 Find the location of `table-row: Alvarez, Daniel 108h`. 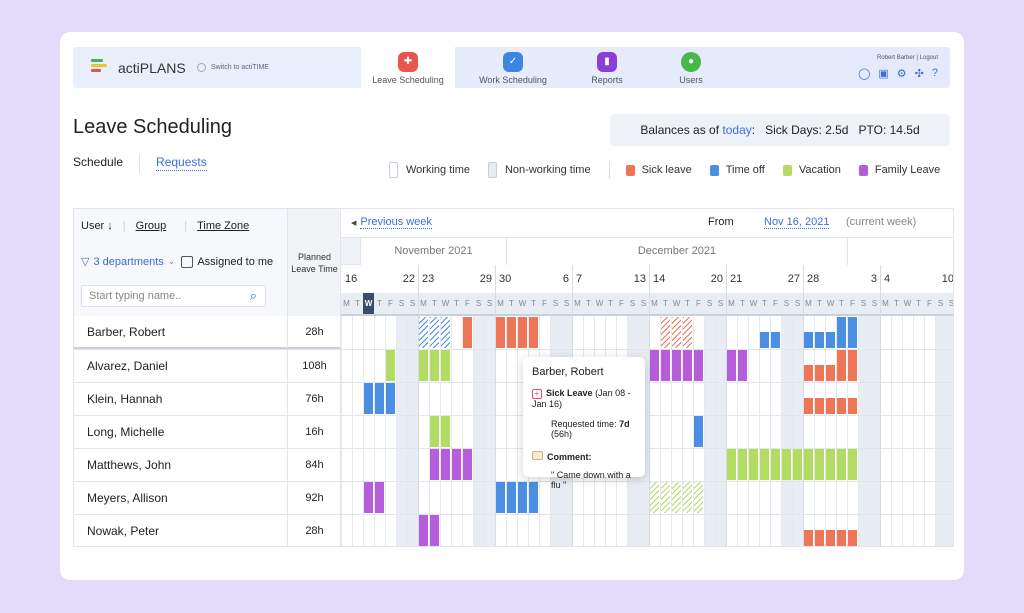

table-row: Alvarez, Daniel 108h is located at coordinates (207, 365).